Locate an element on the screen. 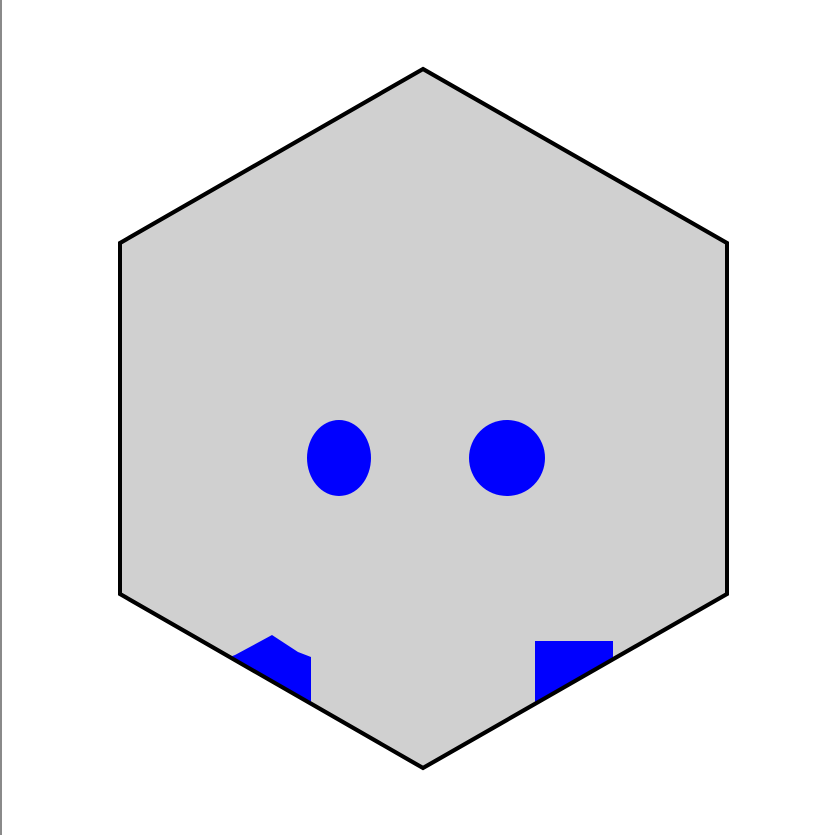  right-bumper-piece is located at coordinates (574, 676).